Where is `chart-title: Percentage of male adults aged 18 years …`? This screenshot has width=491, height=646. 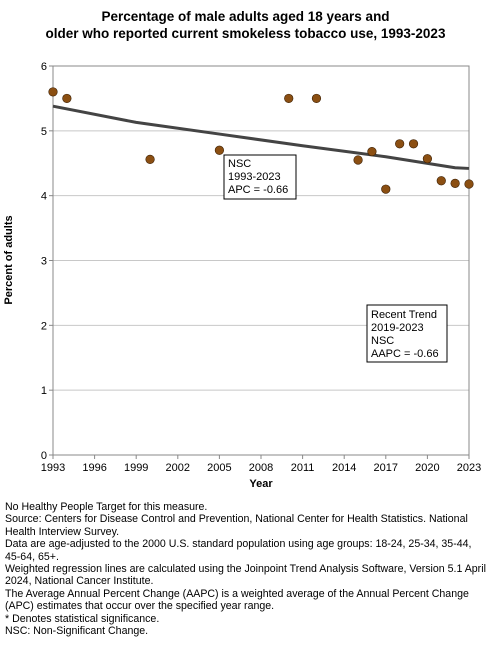
chart-title: Percentage of male adults aged 18 years … is located at coordinates (245, 25).